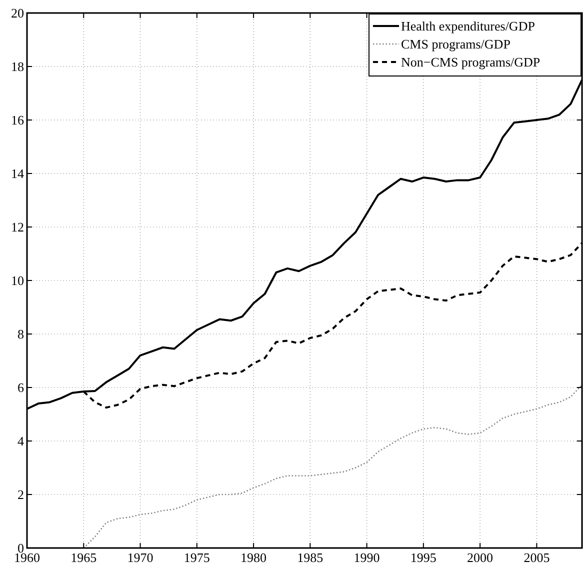 The height and width of the screenshot is (564, 583). What do you see at coordinates (17, 174) in the screenshot?
I see `y-tick-label: 14` at bounding box center [17, 174].